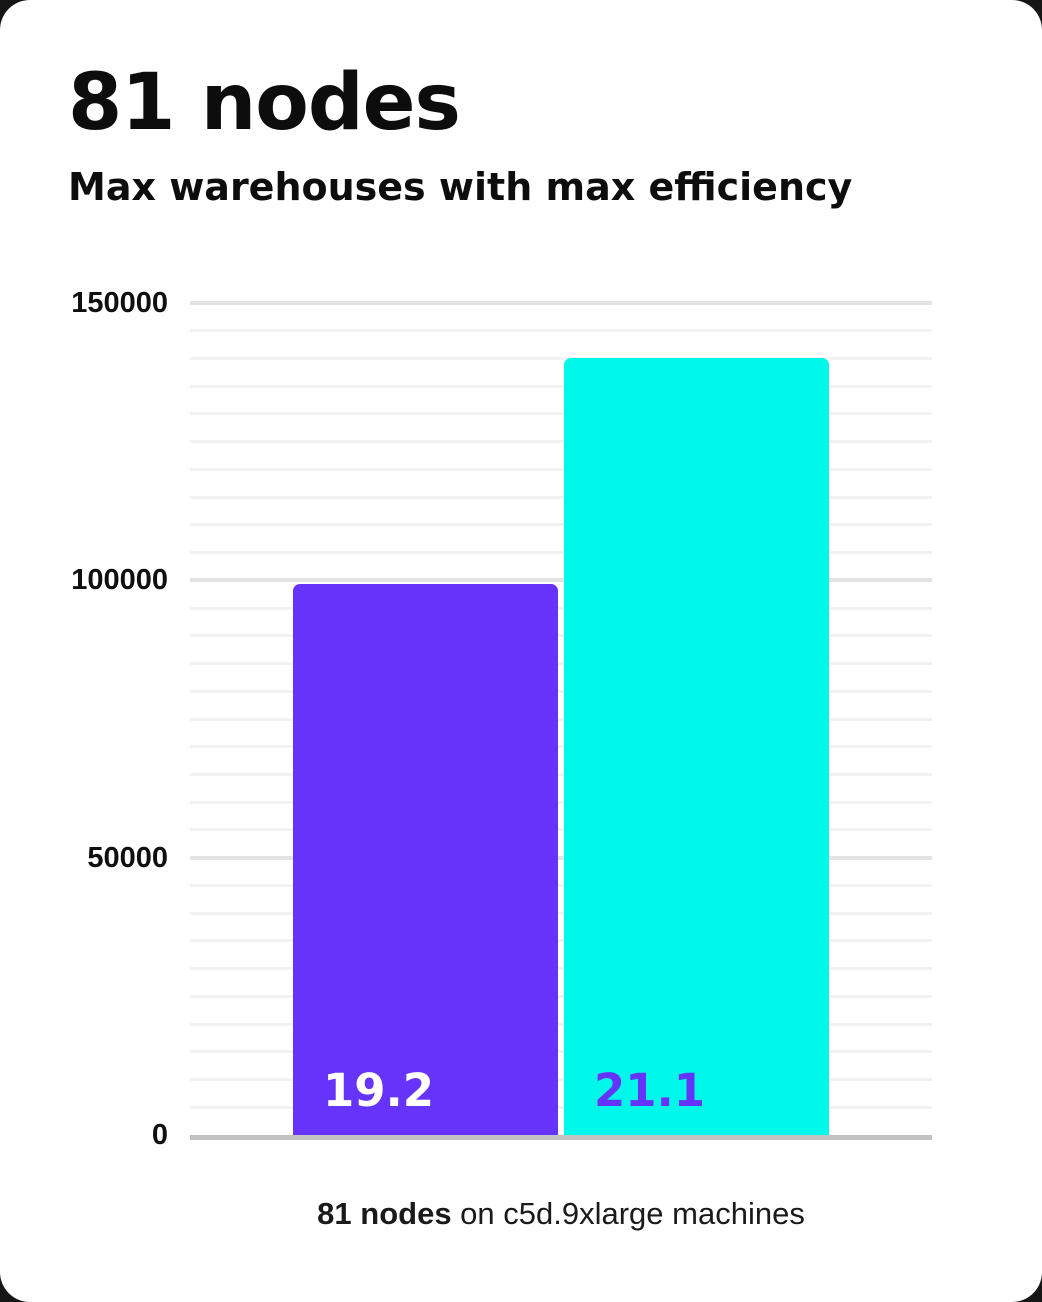  I want to click on bar-19.2: 19.2, so click(425, 859).